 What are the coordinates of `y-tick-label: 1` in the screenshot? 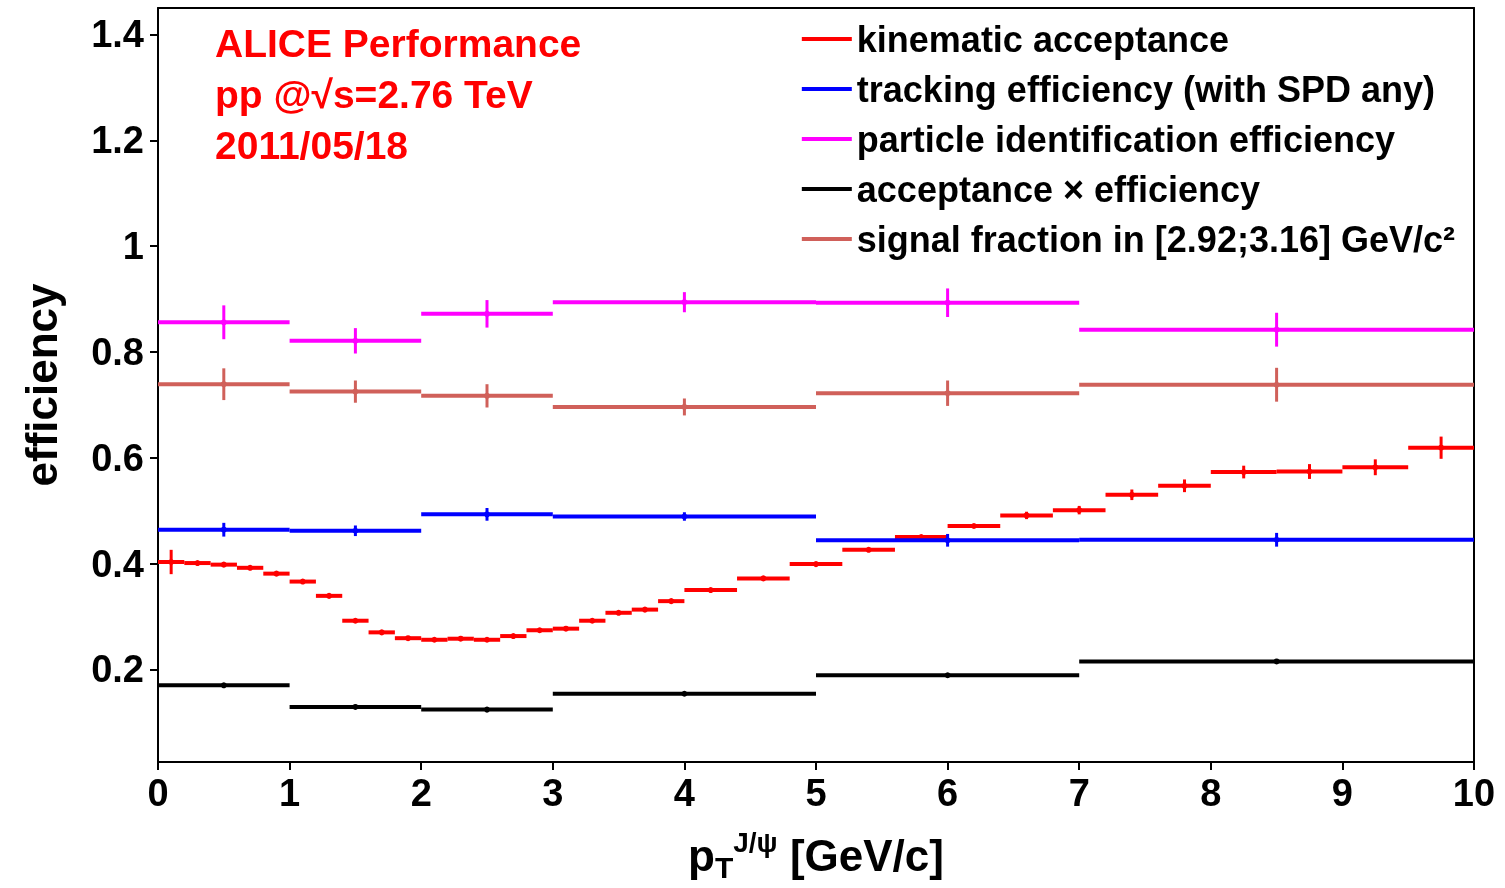 It's located at (133, 246).